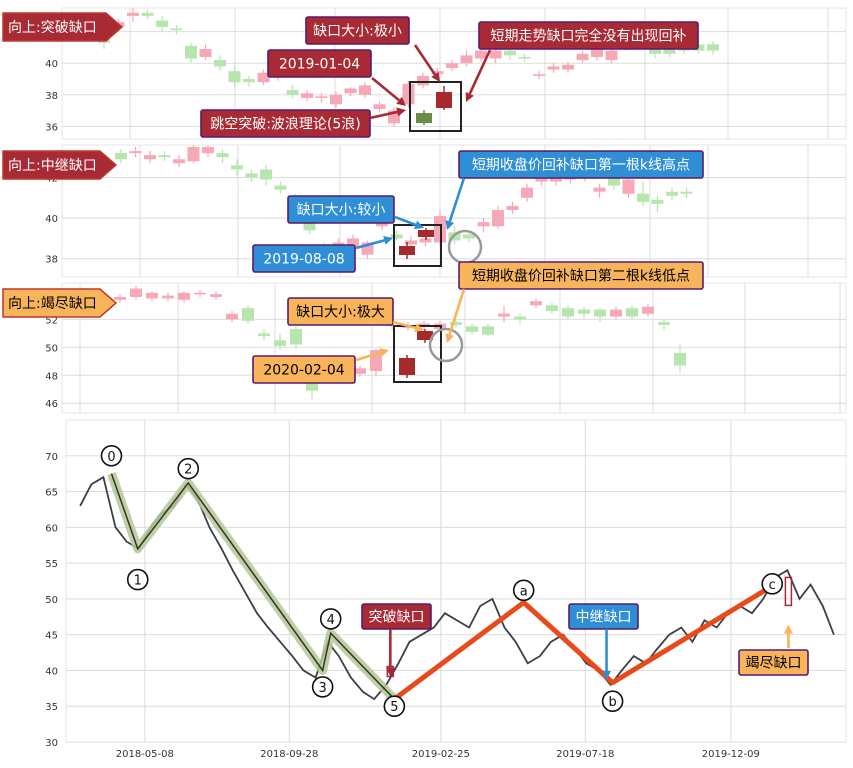 The width and height of the screenshot is (853, 768). I want to click on y-tick-label: 70, so click(51, 457).